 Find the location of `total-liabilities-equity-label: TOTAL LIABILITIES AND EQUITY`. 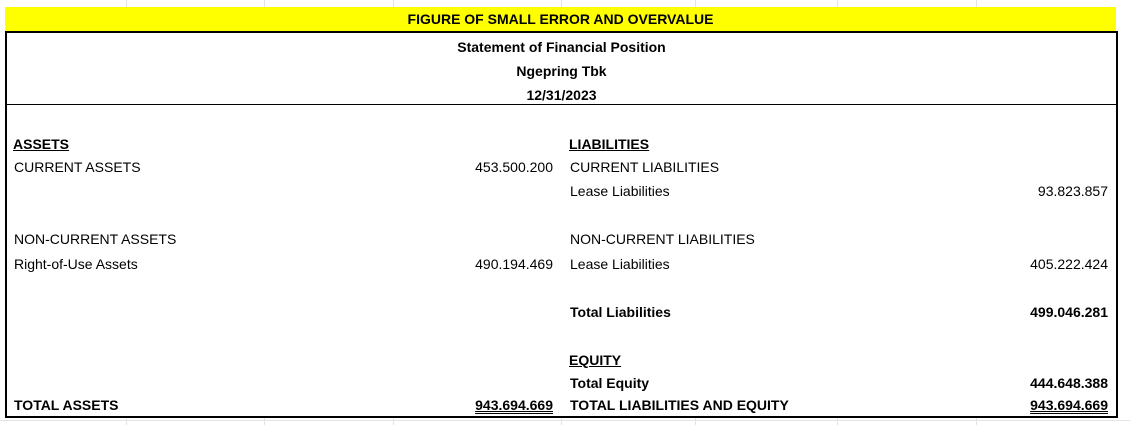

total-liabilities-equity-label: TOTAL LIABILITIES AND EQUITY is located at coordinates (679, 405).